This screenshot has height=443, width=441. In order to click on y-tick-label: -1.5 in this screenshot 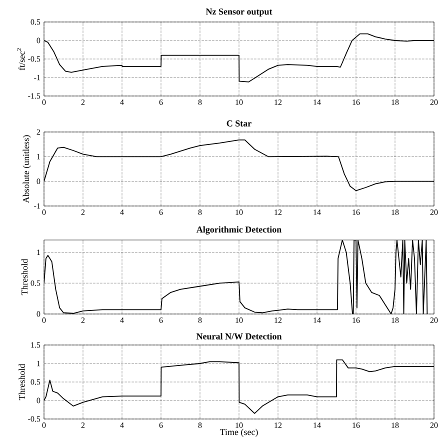, I will do `click(34, 96)`.